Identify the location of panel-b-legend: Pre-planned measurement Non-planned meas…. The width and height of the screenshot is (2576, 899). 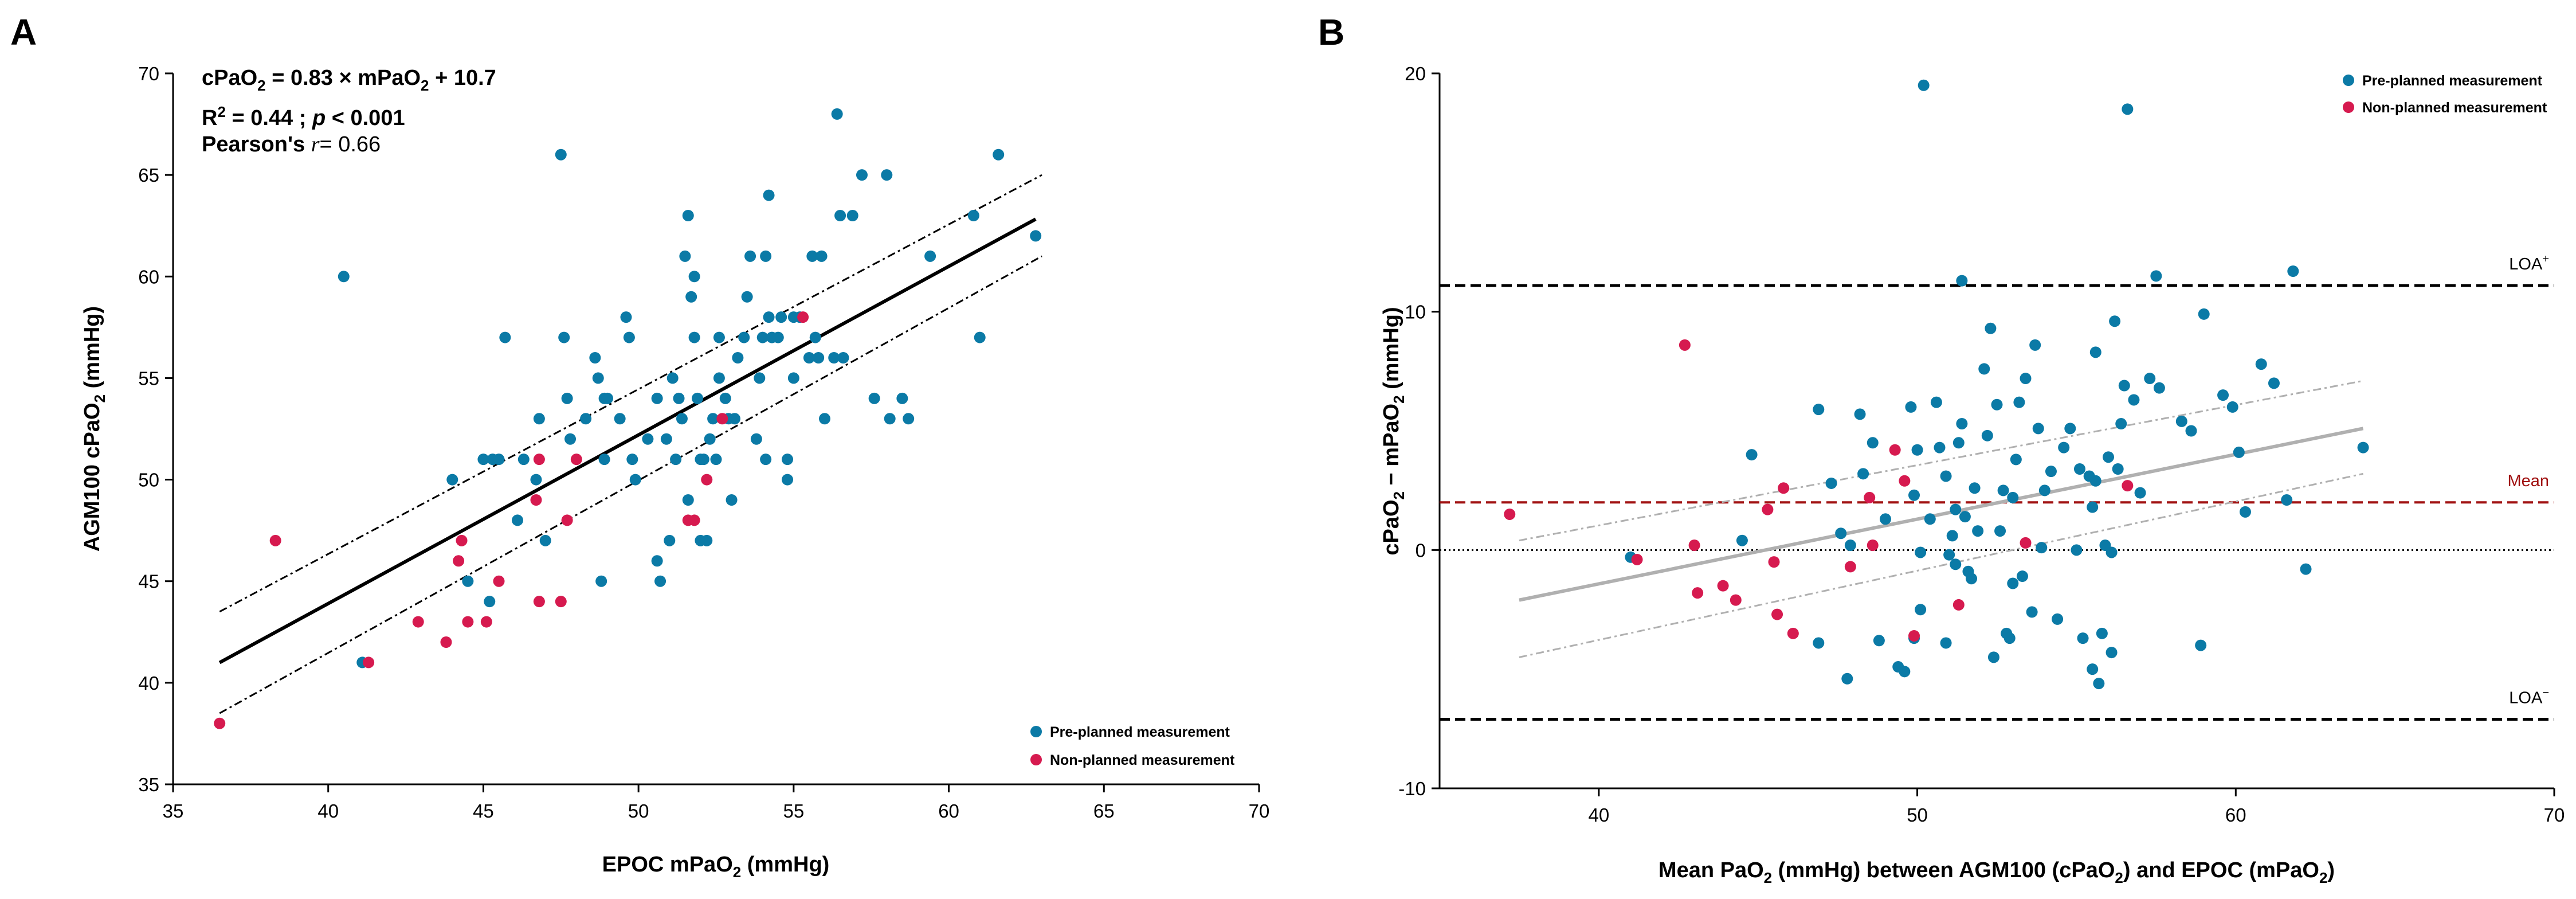
(2445, 94).